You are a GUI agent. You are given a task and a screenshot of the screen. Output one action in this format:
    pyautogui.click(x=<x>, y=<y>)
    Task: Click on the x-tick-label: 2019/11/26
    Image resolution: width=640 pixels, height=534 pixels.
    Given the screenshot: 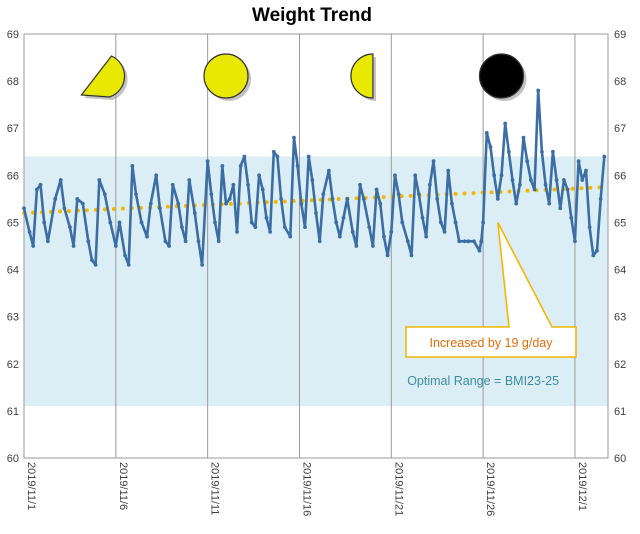 What is the action you would take?
    pyautogui.click(x=490, y=489)
    